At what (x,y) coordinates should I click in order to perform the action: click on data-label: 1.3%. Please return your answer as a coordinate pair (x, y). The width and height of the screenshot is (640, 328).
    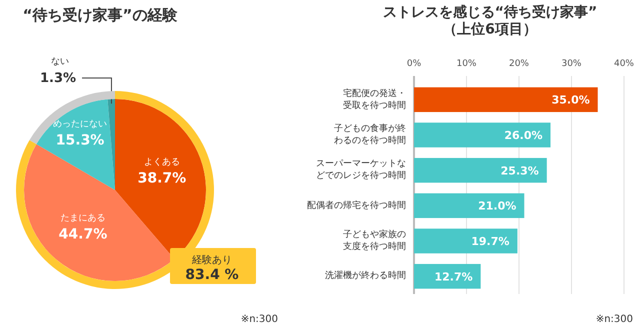
    Looking at the image, I should click on (58, 78).